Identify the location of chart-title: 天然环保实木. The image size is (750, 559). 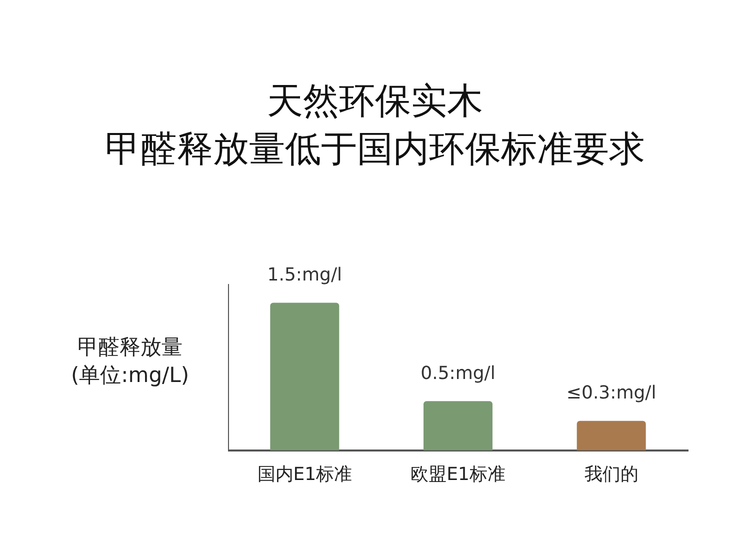
(375, 102).